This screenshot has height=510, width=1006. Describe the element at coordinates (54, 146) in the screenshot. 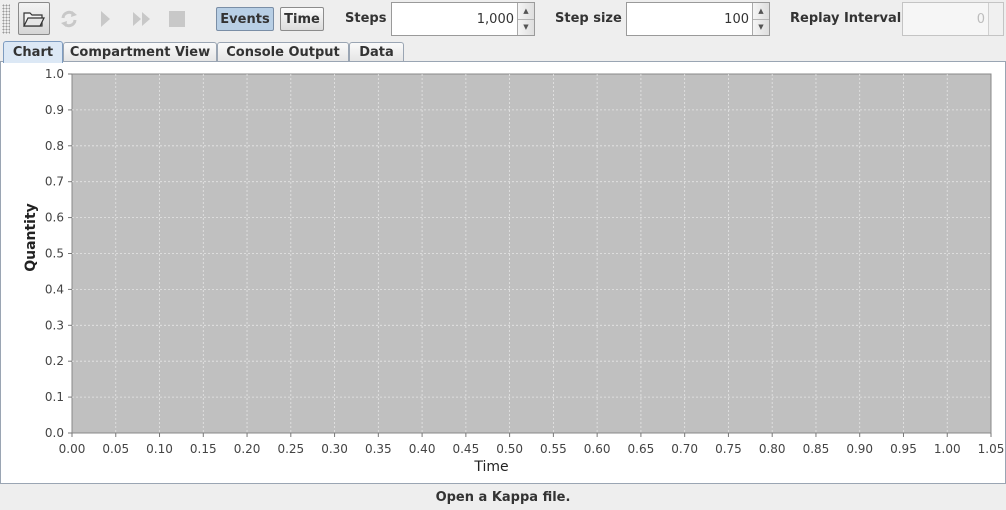

I see `y-tick-label: 0.8` at that location.